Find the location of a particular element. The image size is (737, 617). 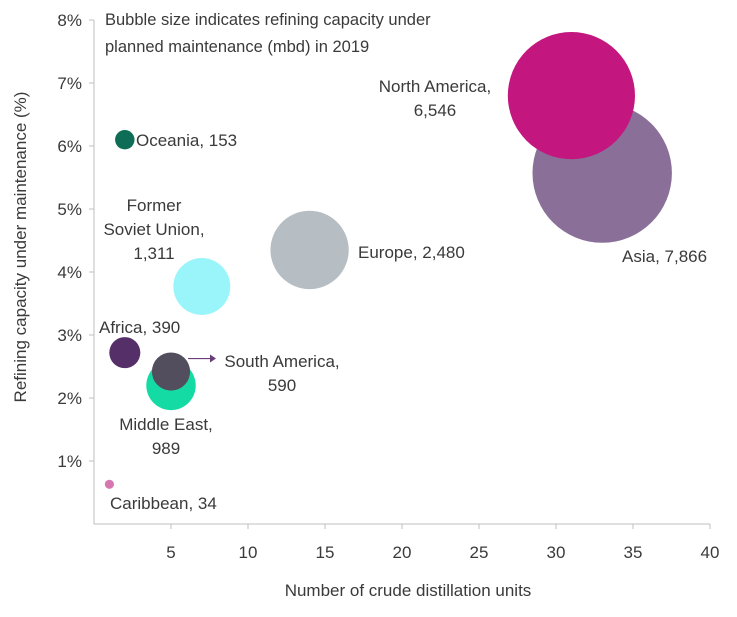

bubble-europe is located at coordinates (309, 250).